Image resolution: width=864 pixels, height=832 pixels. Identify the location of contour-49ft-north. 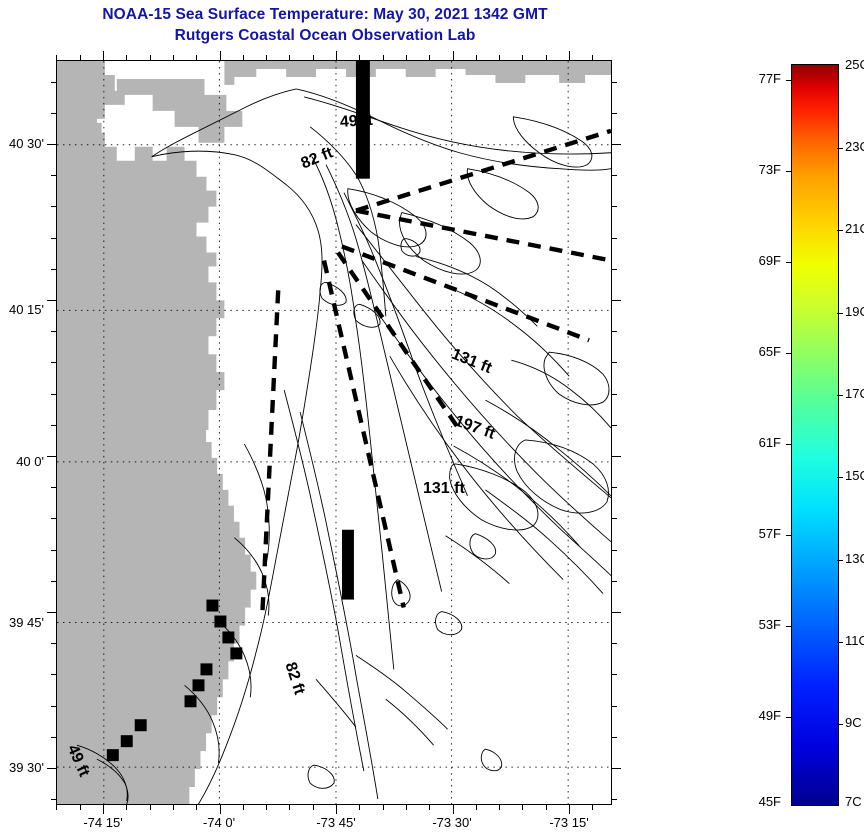
(457, 125).